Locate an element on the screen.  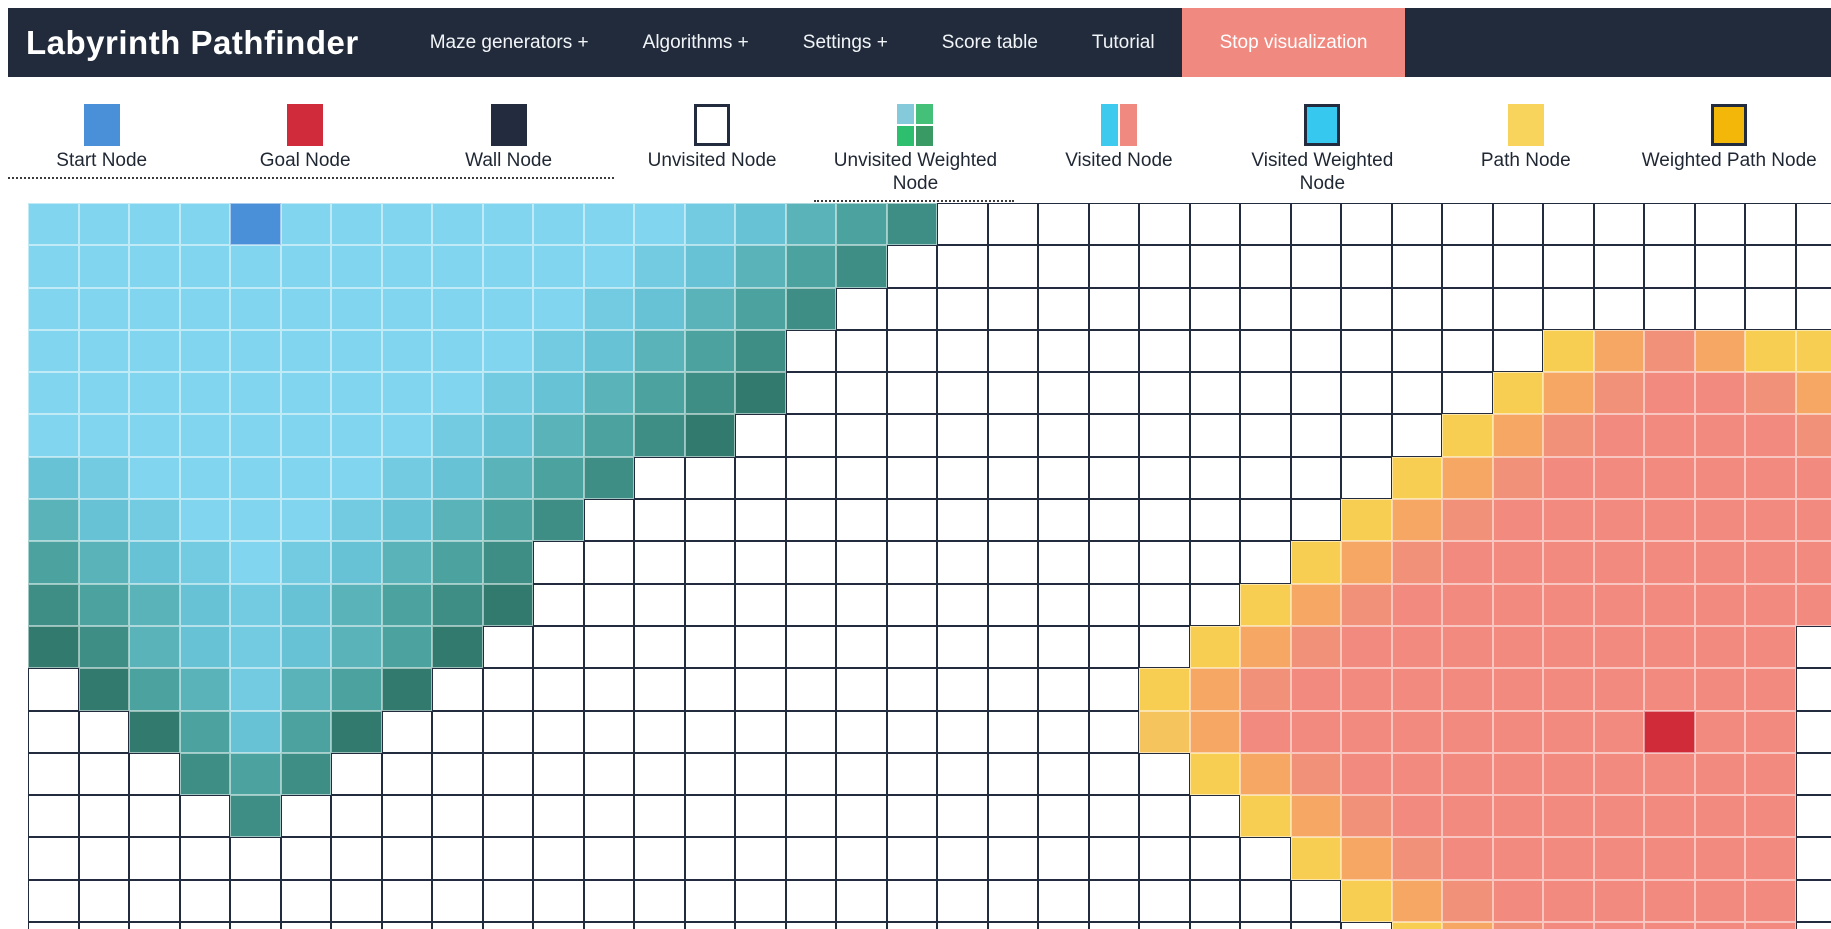
nav-item-algorithms: Algorithms + is located at coordinates (695, 42).